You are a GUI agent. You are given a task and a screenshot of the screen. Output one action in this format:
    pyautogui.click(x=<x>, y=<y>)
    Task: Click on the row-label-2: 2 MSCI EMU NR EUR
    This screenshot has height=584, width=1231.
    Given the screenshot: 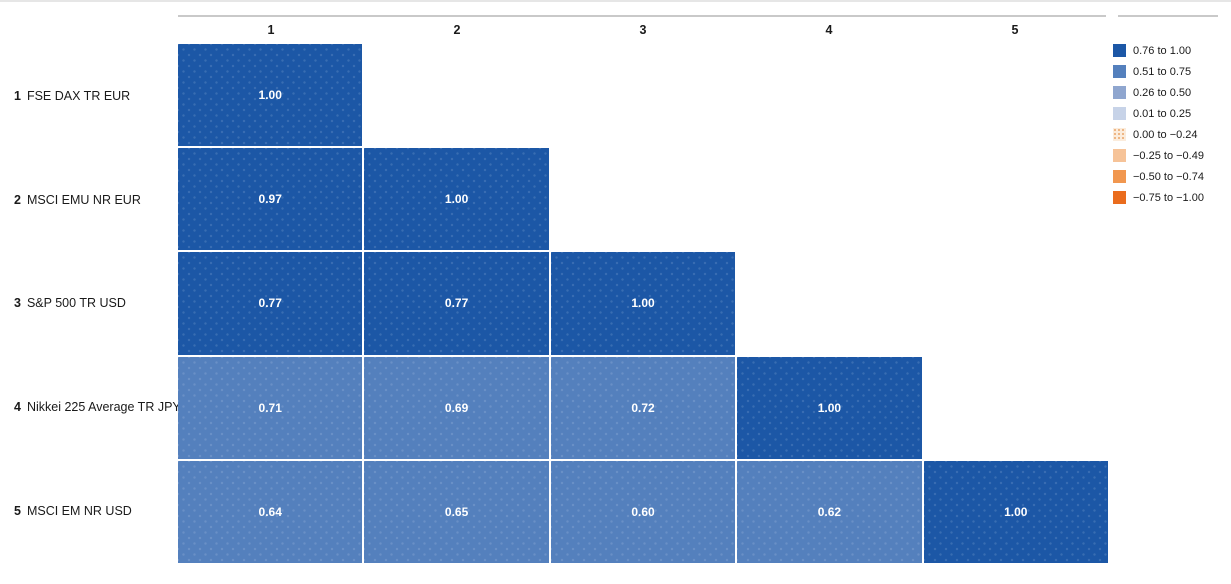 What is the action you would take?
    pyautogui.click(x=90, y=200)
    